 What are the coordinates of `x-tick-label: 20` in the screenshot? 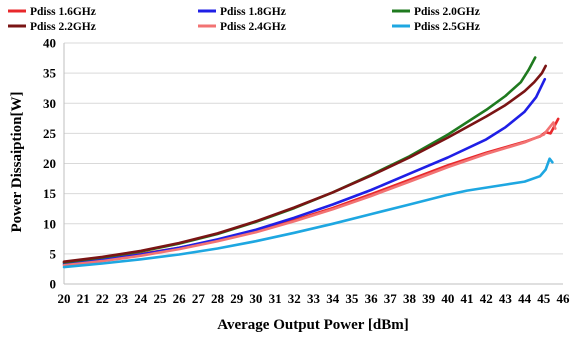 It's located at (64, 298).